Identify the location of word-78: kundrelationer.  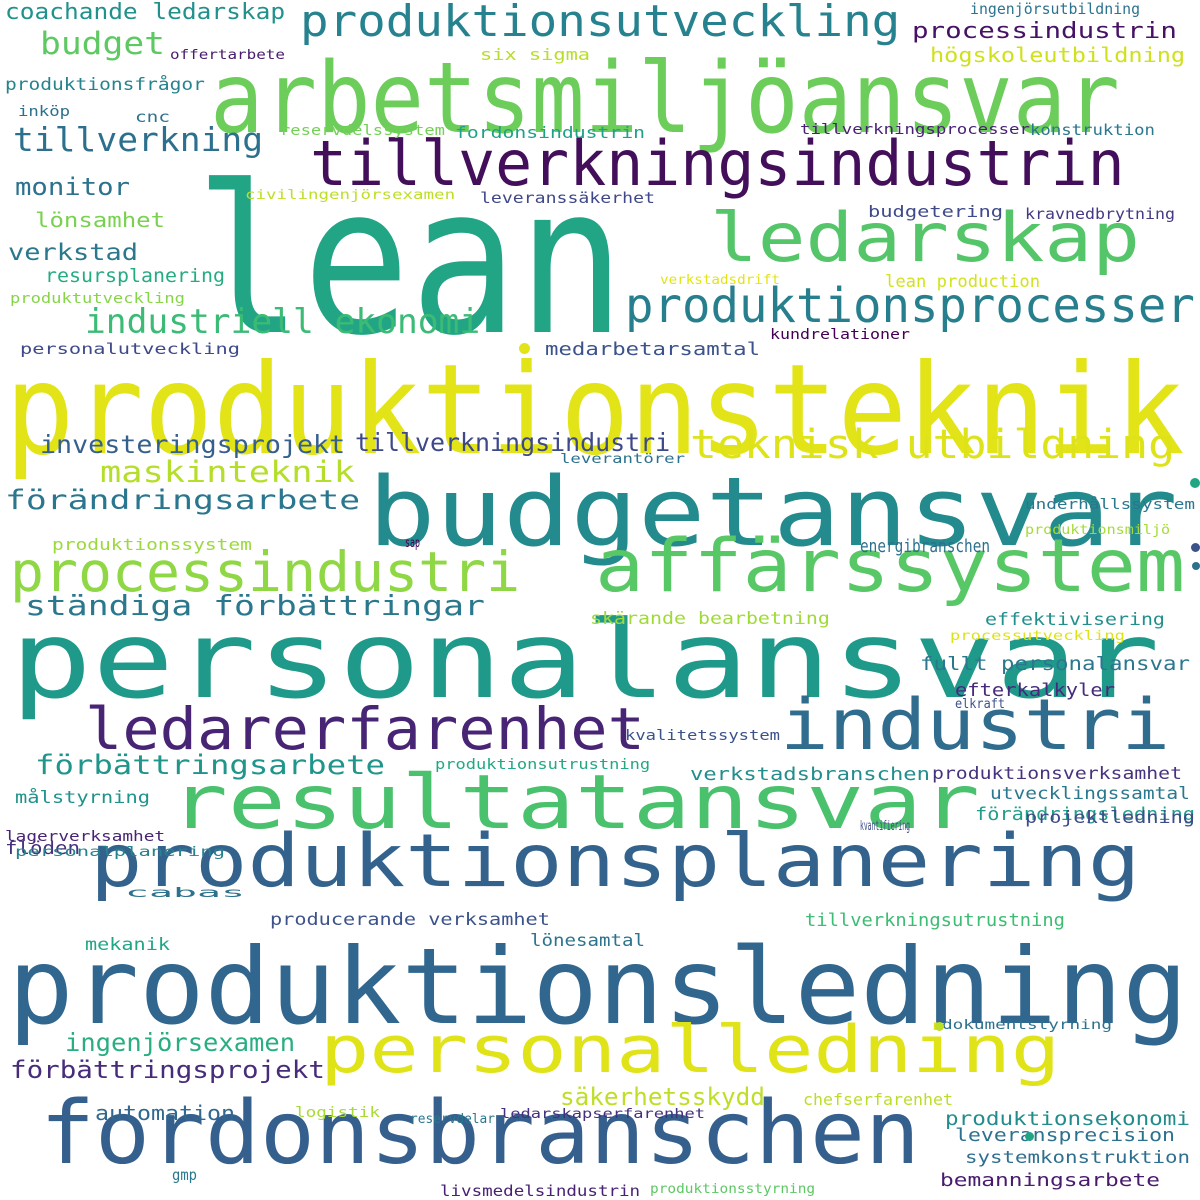
(840, 335).